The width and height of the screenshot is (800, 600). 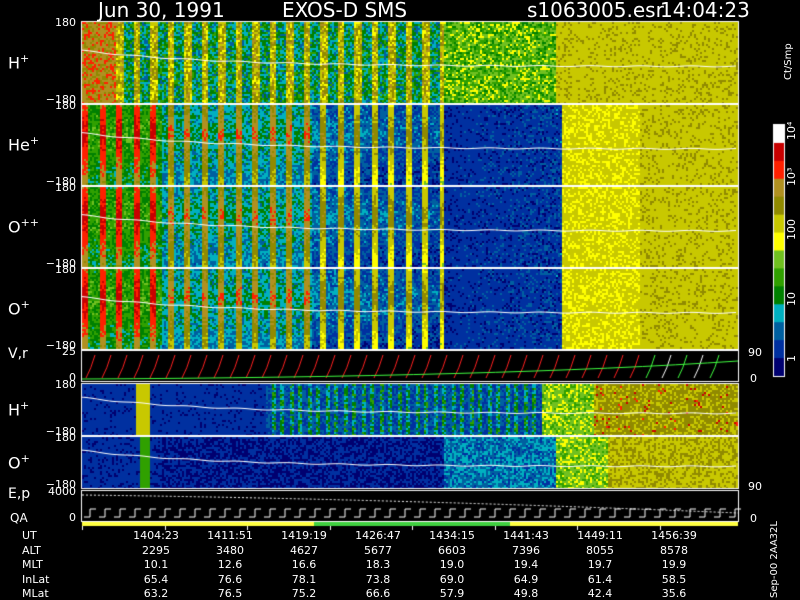 What do you see at coordinates (378, 579) in the screenshot?
I see `table-cell: 73.8` at bounding box center [378, 579].